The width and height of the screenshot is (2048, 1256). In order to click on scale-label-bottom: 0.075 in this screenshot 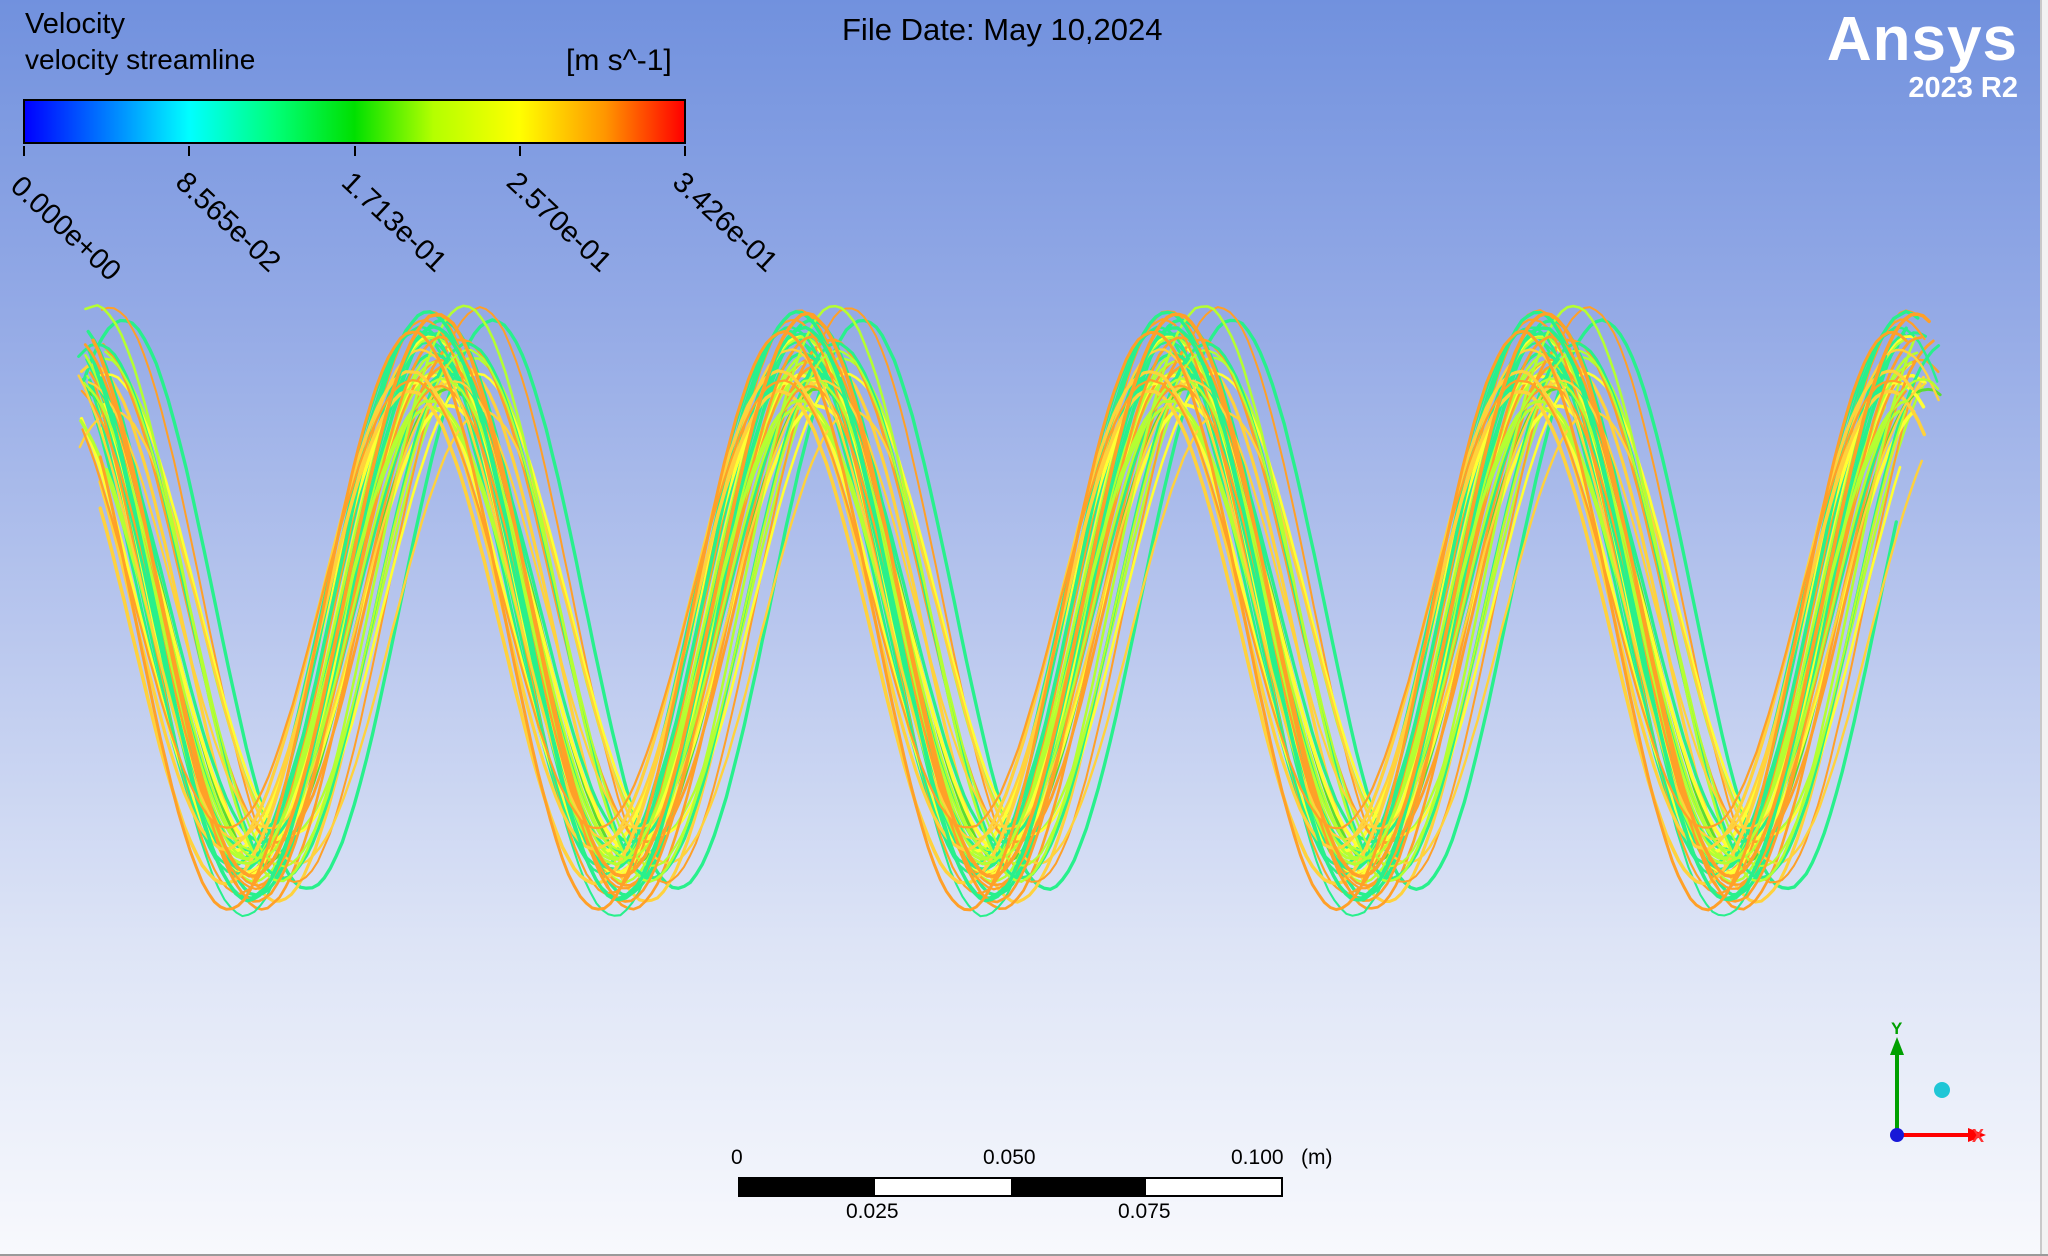, I will do `click(1144, 1211)`.